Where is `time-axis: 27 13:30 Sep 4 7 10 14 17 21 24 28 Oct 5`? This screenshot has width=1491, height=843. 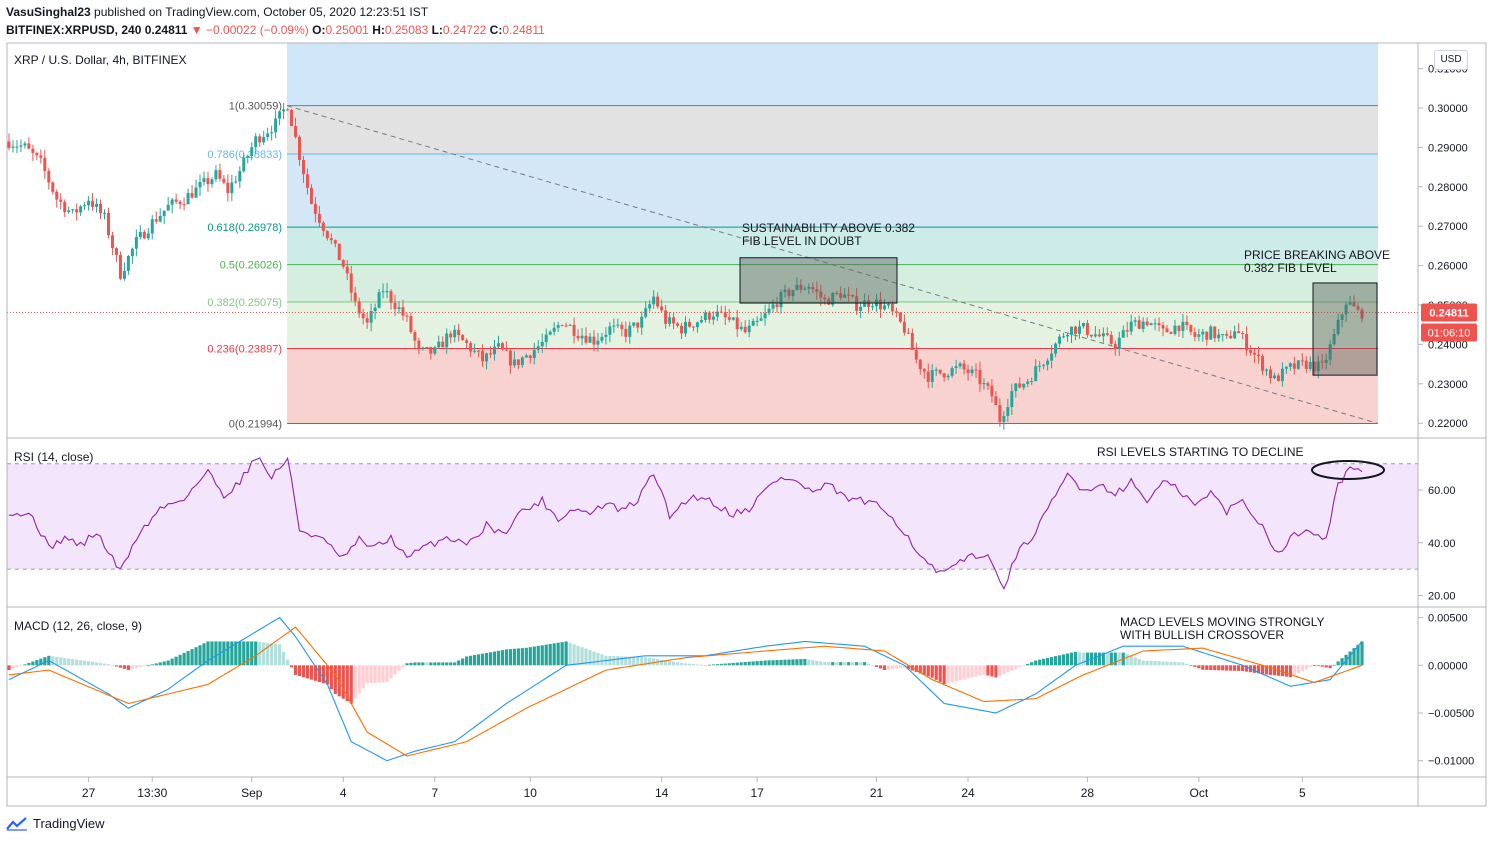 time-axis: 27 13:30 Sep 4 7 10 14 17 21 24 28 Oct 5 is located at coordinates (694, 788).